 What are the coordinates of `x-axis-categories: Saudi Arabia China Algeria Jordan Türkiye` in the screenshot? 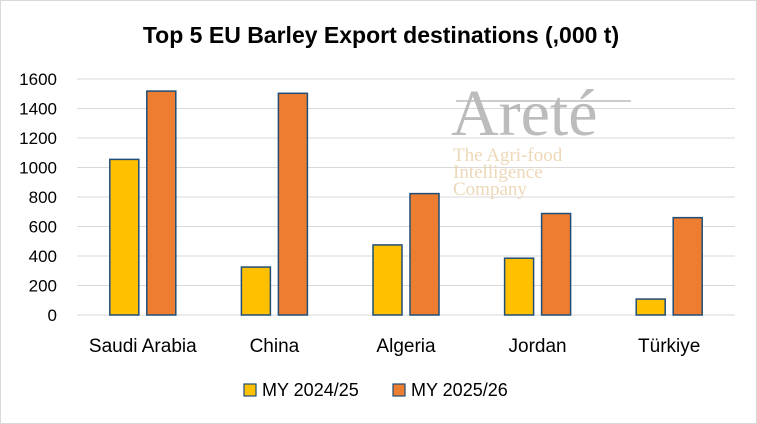 It's located at (394, 346).